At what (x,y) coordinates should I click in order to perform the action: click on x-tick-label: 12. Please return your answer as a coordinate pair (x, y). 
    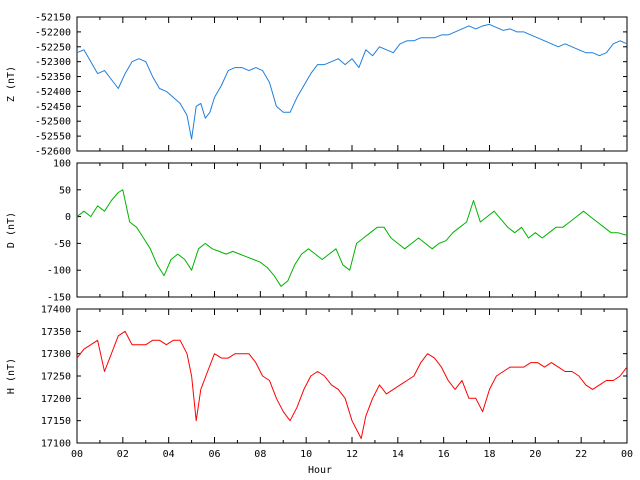
    Looking at the image, I should click on (352, 454).